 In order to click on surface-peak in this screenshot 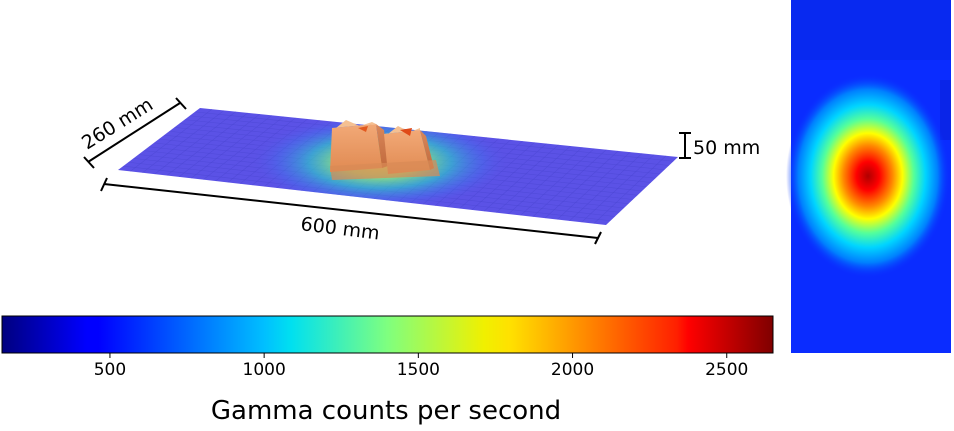, I will do `click(385, 150)`.